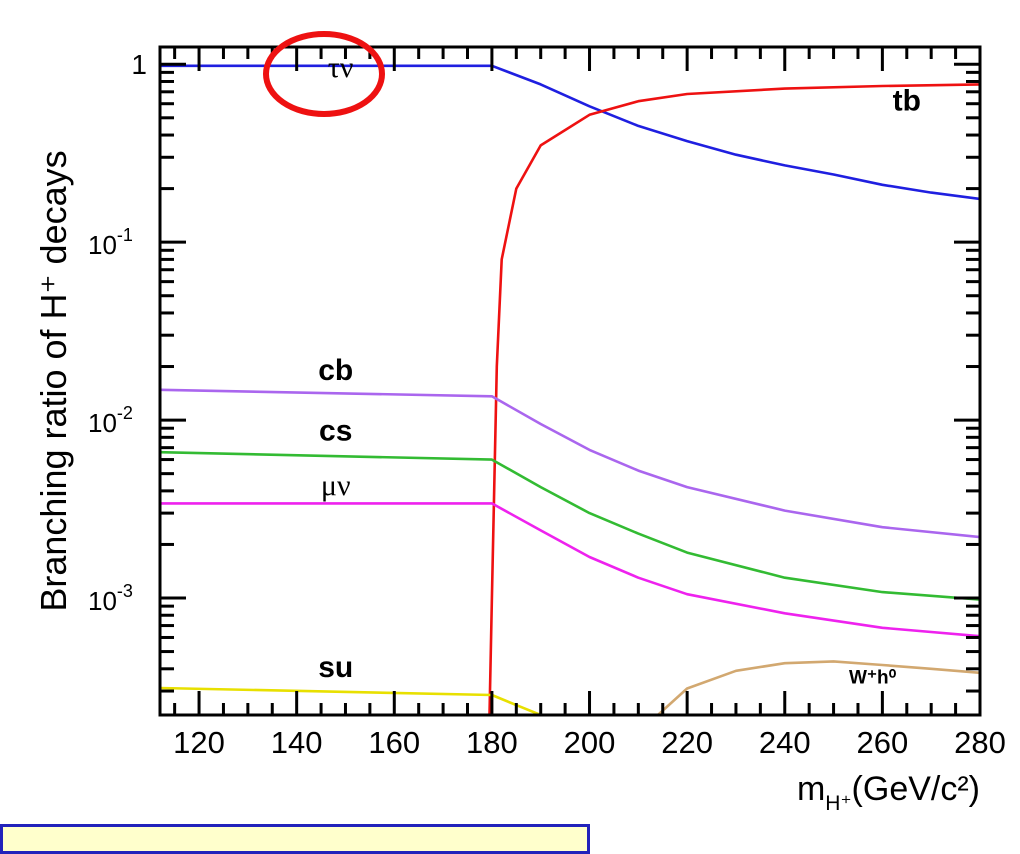  Describe the element at coordinates (335, 370) in the screenshot. I see `series-label-cb: cb` at that location.